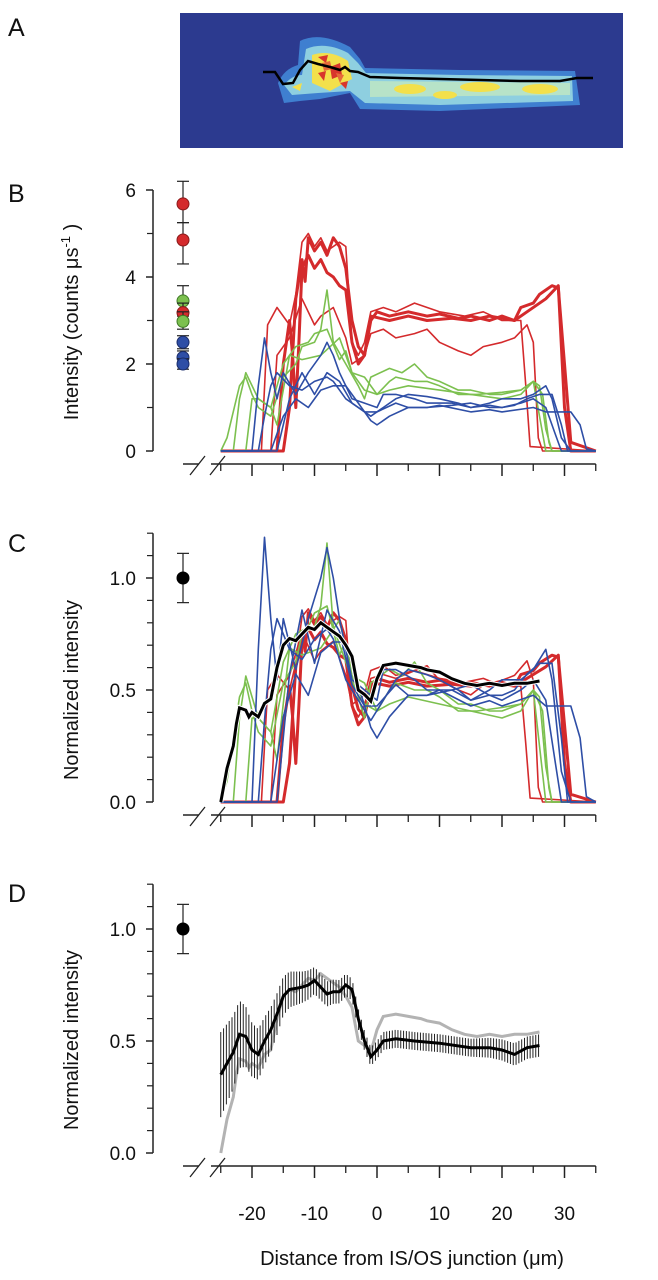  What do you see at coordinates (314, 1214) in the screenshot?
I see `x-tick-label: -10` at bounding box center [314, 1214].